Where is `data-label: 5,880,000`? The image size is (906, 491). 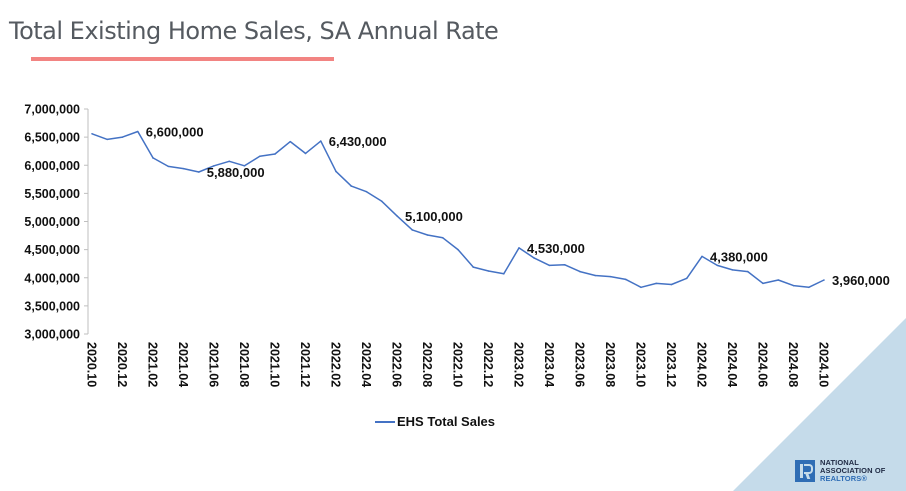
data-label: 5,880,000 is located at coordinates (236, 172).